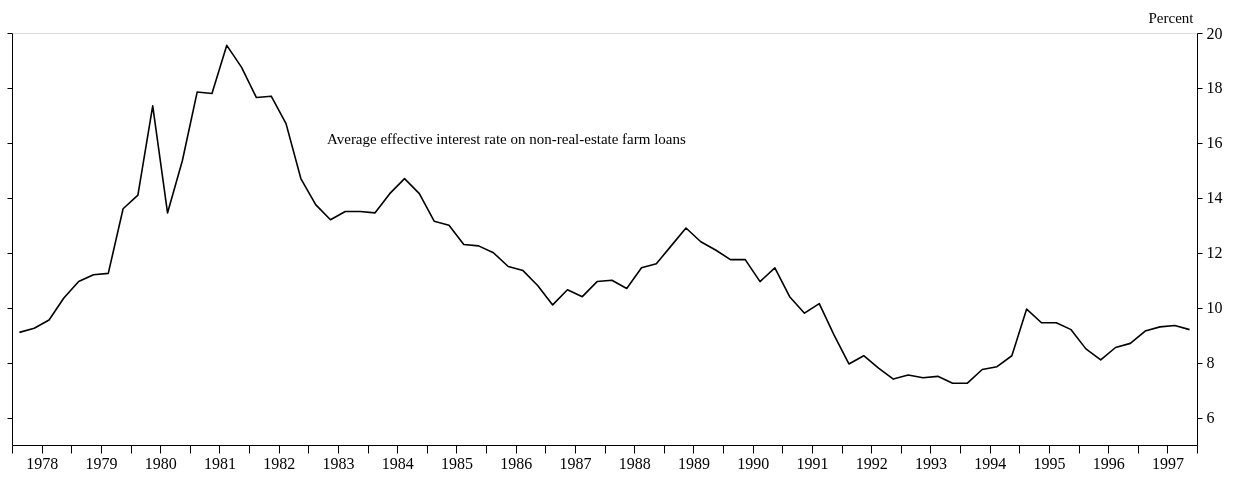 This screenshot has height=482, width=1240. Describe the element at coordinates (1214, 33) in the screenshot. I see `y-tick-label: 20` at that location.